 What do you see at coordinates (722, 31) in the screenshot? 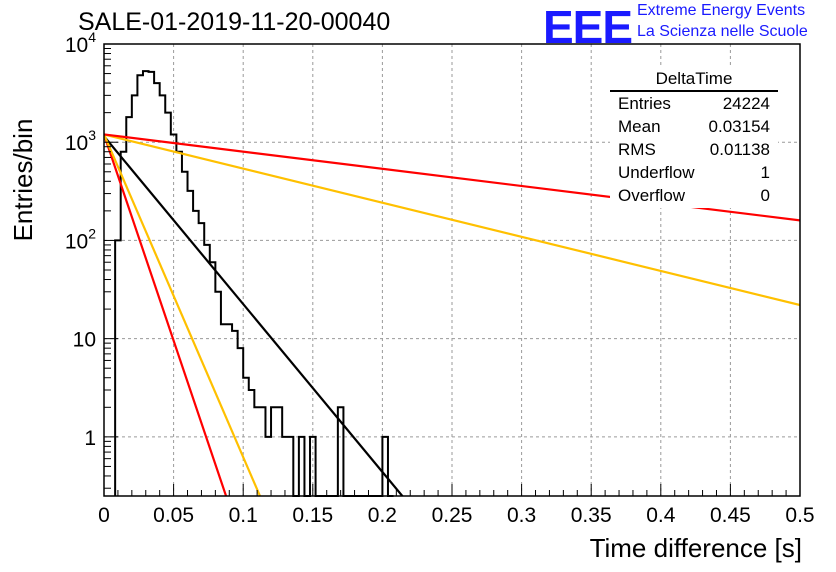
I see `logo-caption-line2: La Scienza nelle Scuole` at bounding box center [722, 31].